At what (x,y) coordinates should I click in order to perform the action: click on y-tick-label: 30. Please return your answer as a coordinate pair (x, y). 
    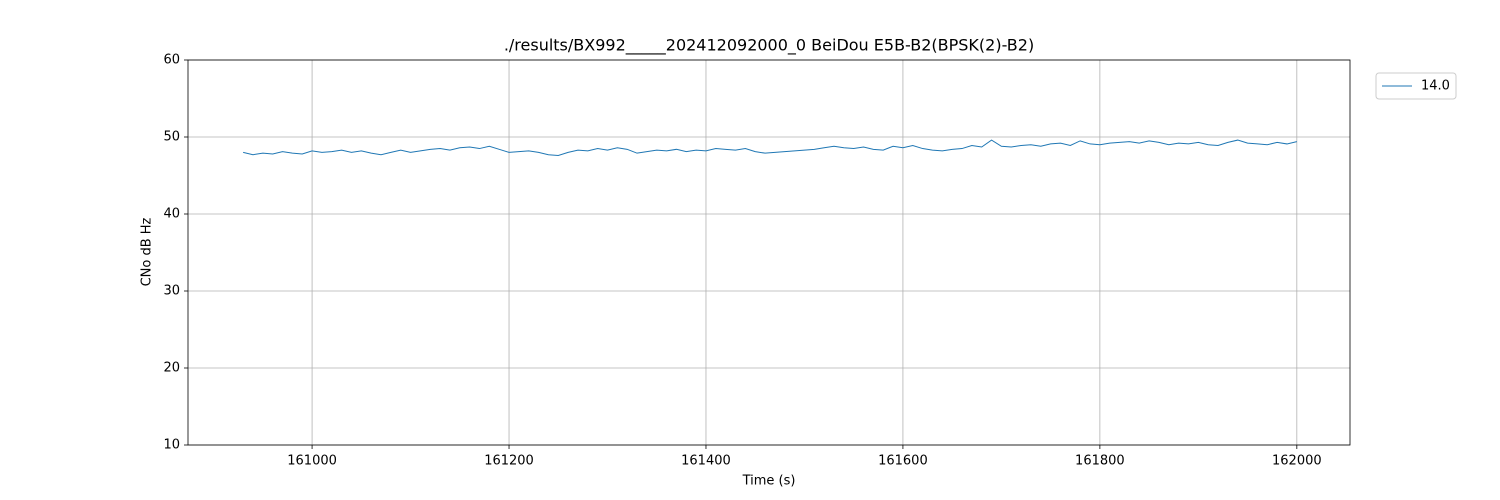
    Looking at the image, I should click on (171, 291).